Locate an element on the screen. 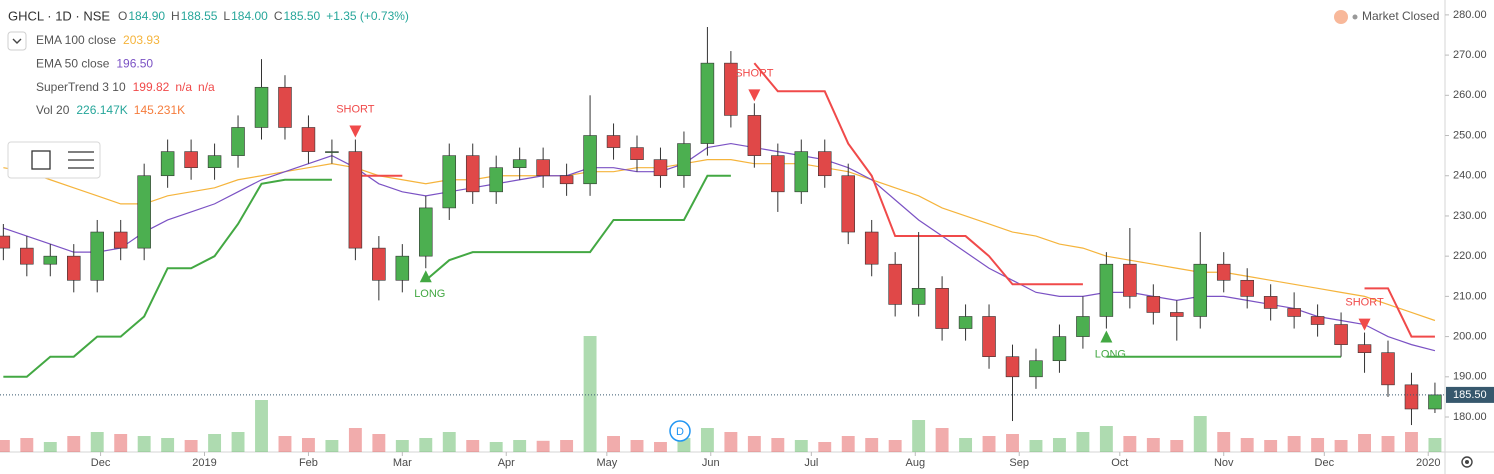 This screenshot has height=474, width=1494. x-tick-label: Sep is located at coordinates (1019, 463).